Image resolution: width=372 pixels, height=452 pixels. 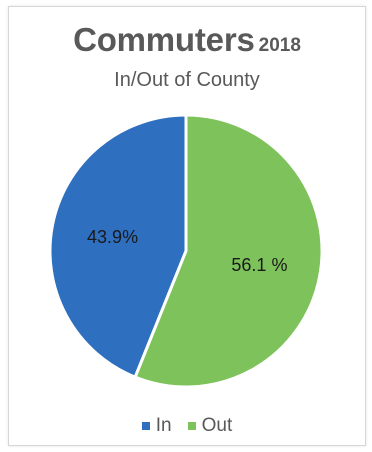 What do you see at coordinates (164, 39) in the screenshot?
I see `chart-title-text: Commuters` at bounding box center [164, 39].